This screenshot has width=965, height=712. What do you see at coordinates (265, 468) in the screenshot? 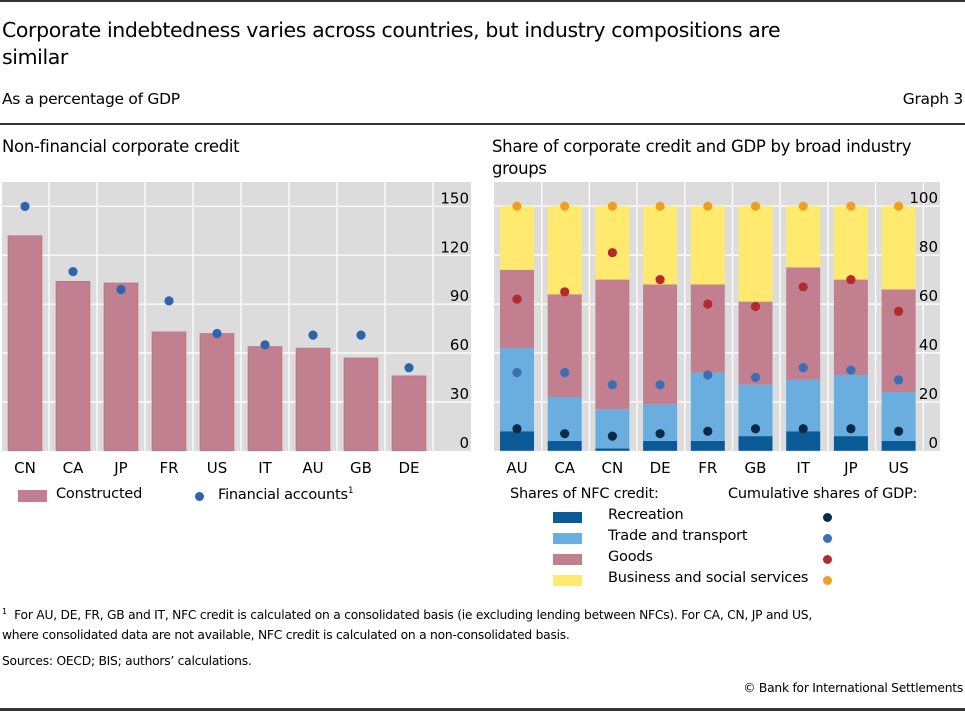
I see `x-tick-label: IT` at bounding box center [265, 468].